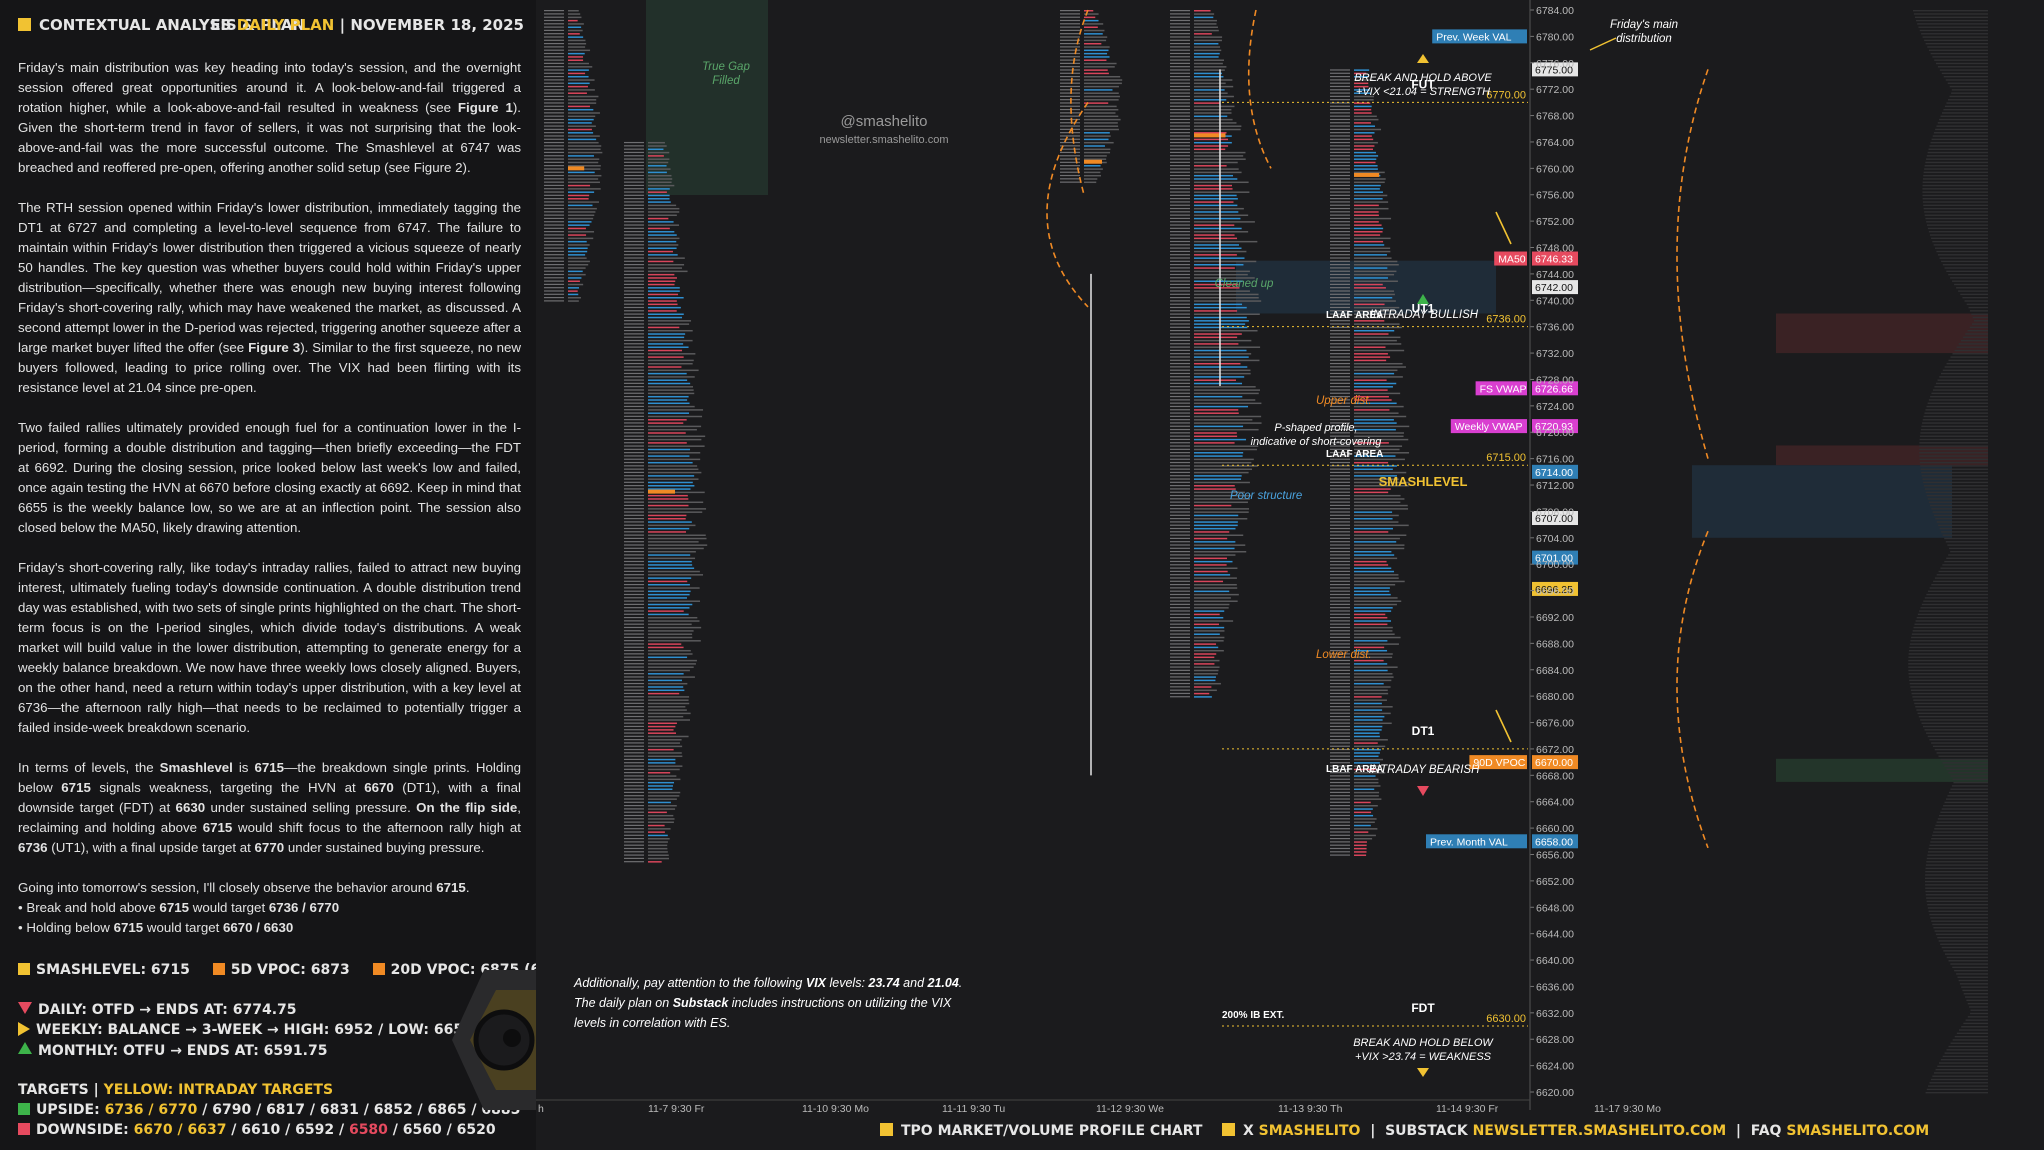  I want to click on target-label: DT1, so click(1423, 731).